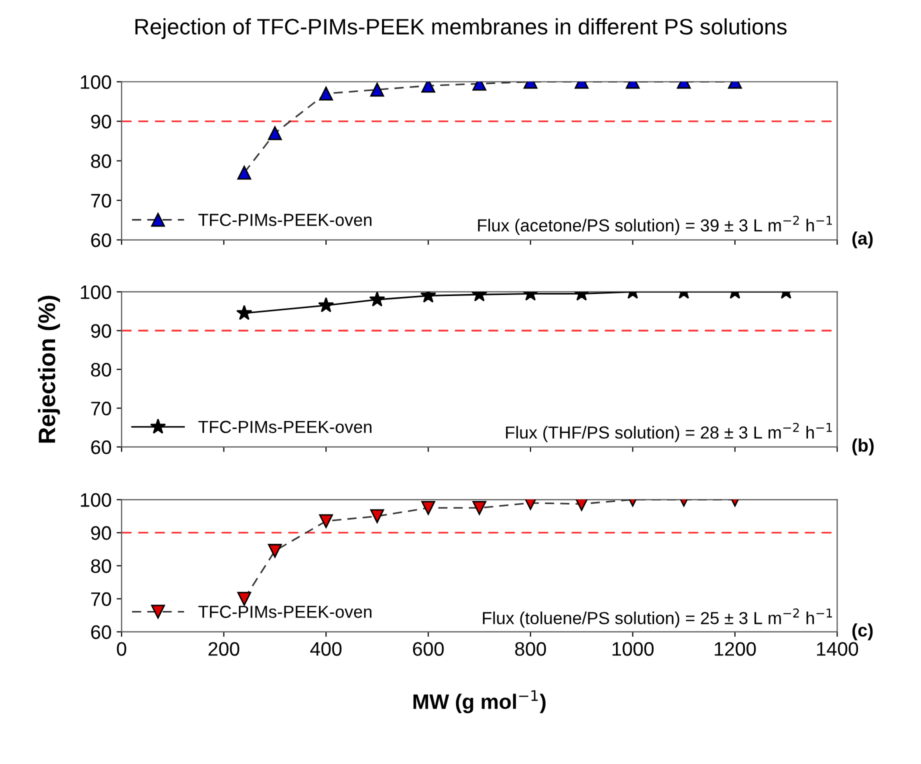  Describe the element at coordinates (862, 239) in the screenshot. I see `text: (a)` at that location.